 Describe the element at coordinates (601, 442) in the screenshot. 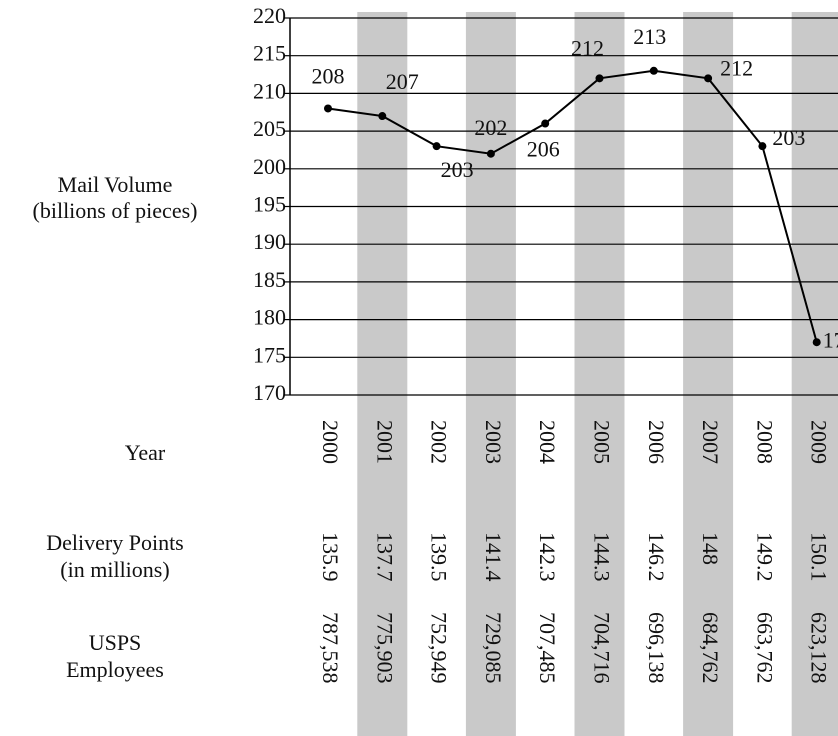

I see `x-tick-label: 2005` at that location.